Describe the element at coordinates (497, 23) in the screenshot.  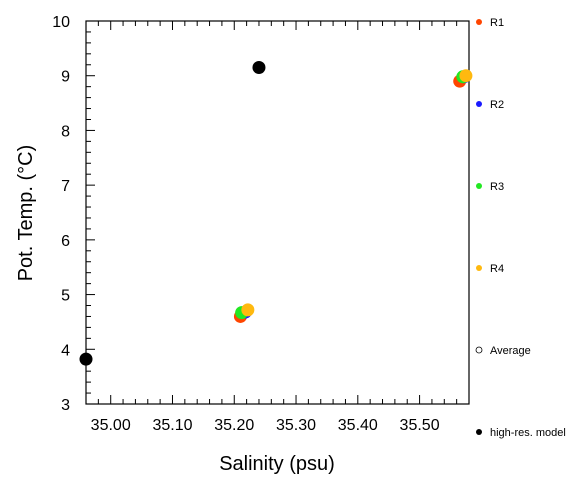
I see `legend-label-r1: R1` at that location.